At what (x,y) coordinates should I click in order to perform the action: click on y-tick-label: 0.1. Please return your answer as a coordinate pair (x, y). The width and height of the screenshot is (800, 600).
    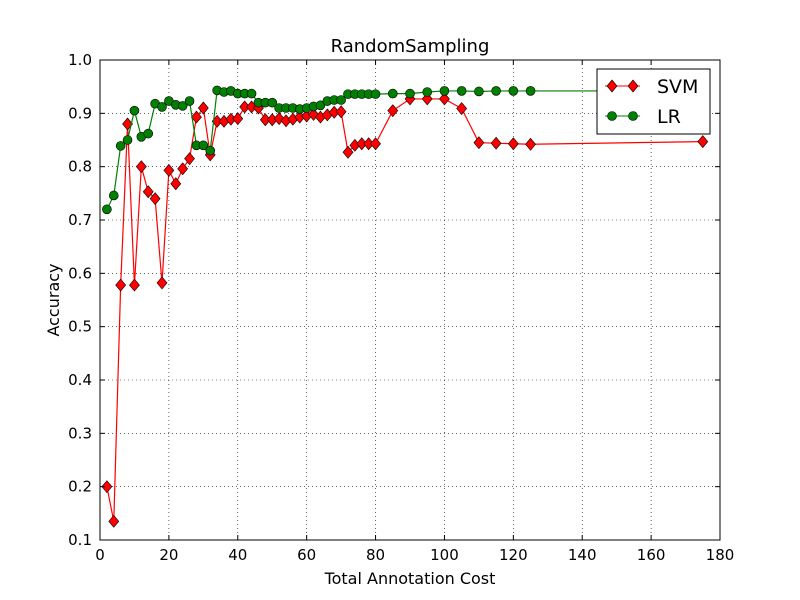
    Looking at the image, I should click on (80, 540).